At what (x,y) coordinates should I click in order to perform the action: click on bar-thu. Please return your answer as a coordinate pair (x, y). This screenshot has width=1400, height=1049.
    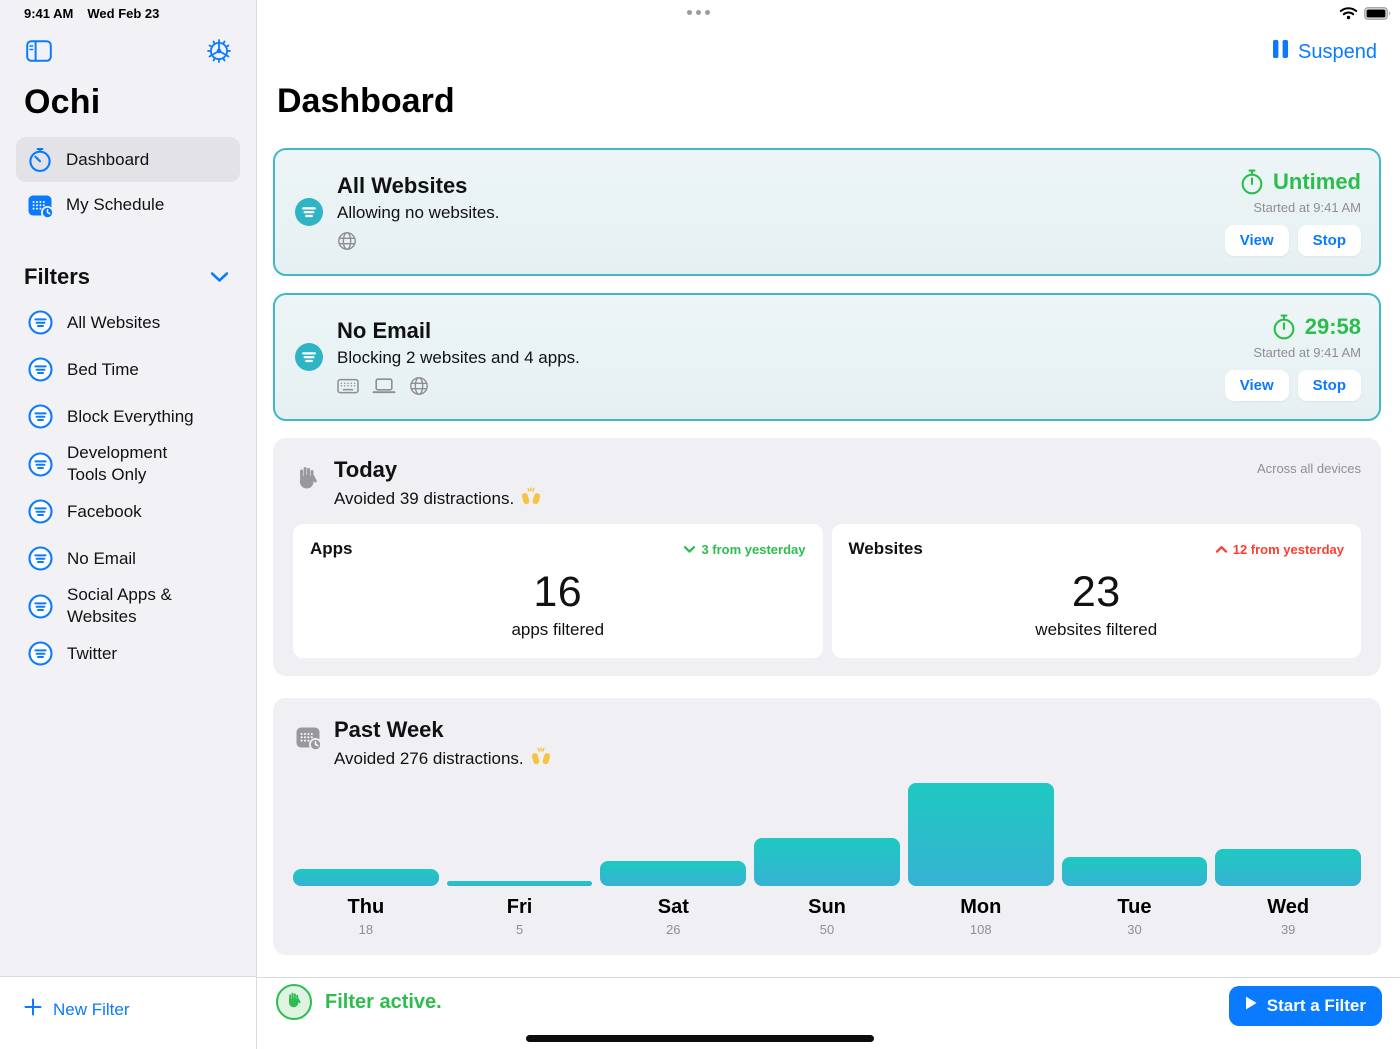
    Looking at the image, I should click on (366, 877).